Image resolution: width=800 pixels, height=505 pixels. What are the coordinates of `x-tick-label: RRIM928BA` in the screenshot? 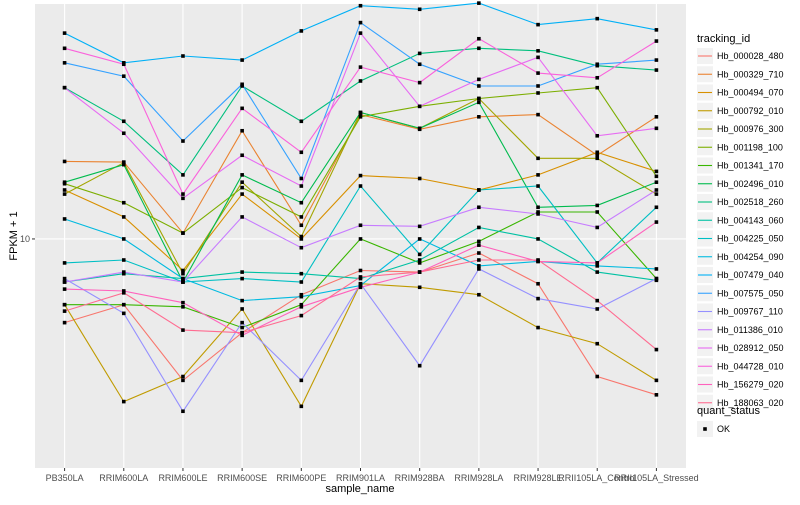 It's located at (420, 478).